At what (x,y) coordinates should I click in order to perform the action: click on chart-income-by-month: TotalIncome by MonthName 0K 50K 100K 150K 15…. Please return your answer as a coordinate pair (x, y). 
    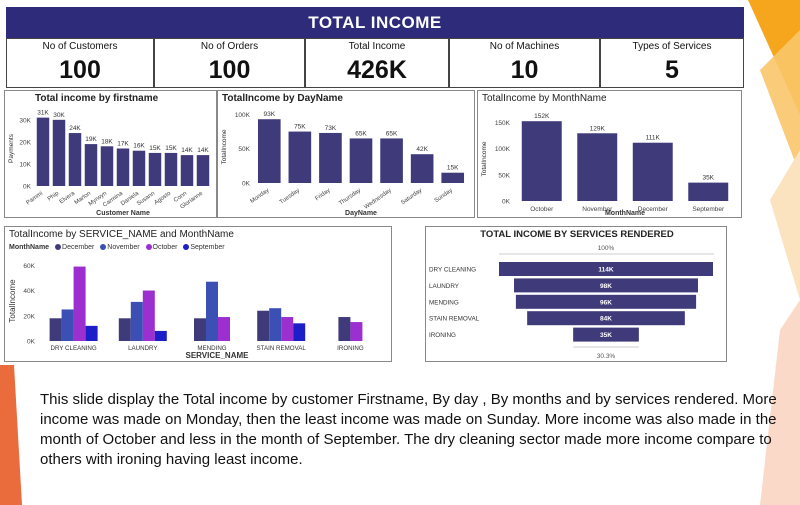
    Looking at the image, I should click on (609, 154).